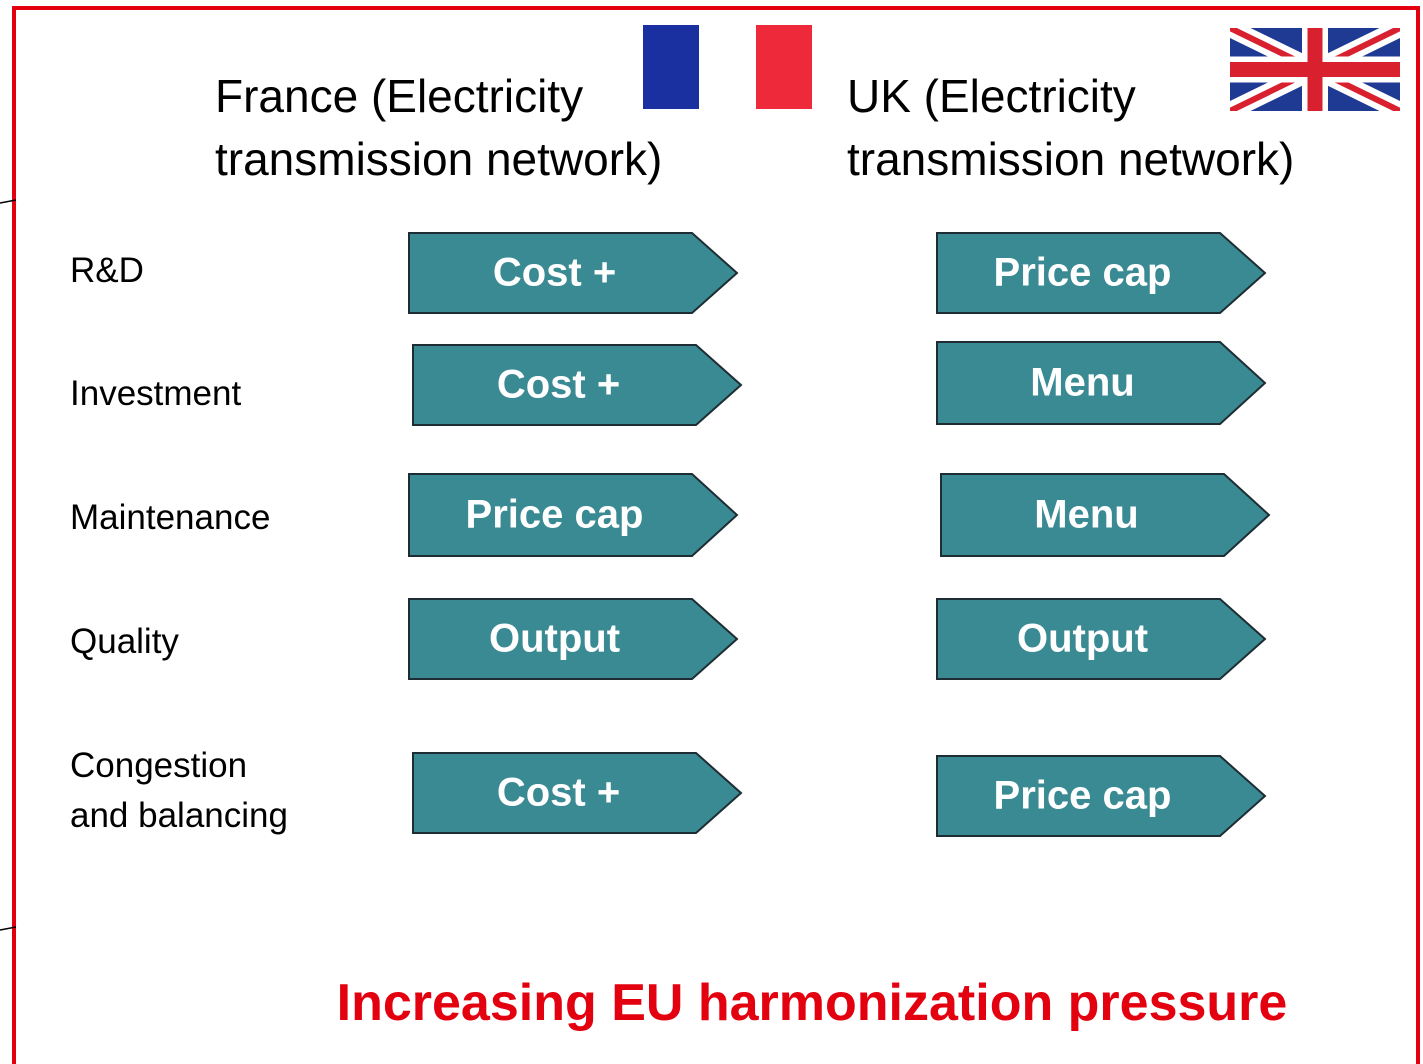  What do you see at coordinates (170, 517) in the screenshot?
I see `row-label: Maintenance` at bounding box center [170, 517].